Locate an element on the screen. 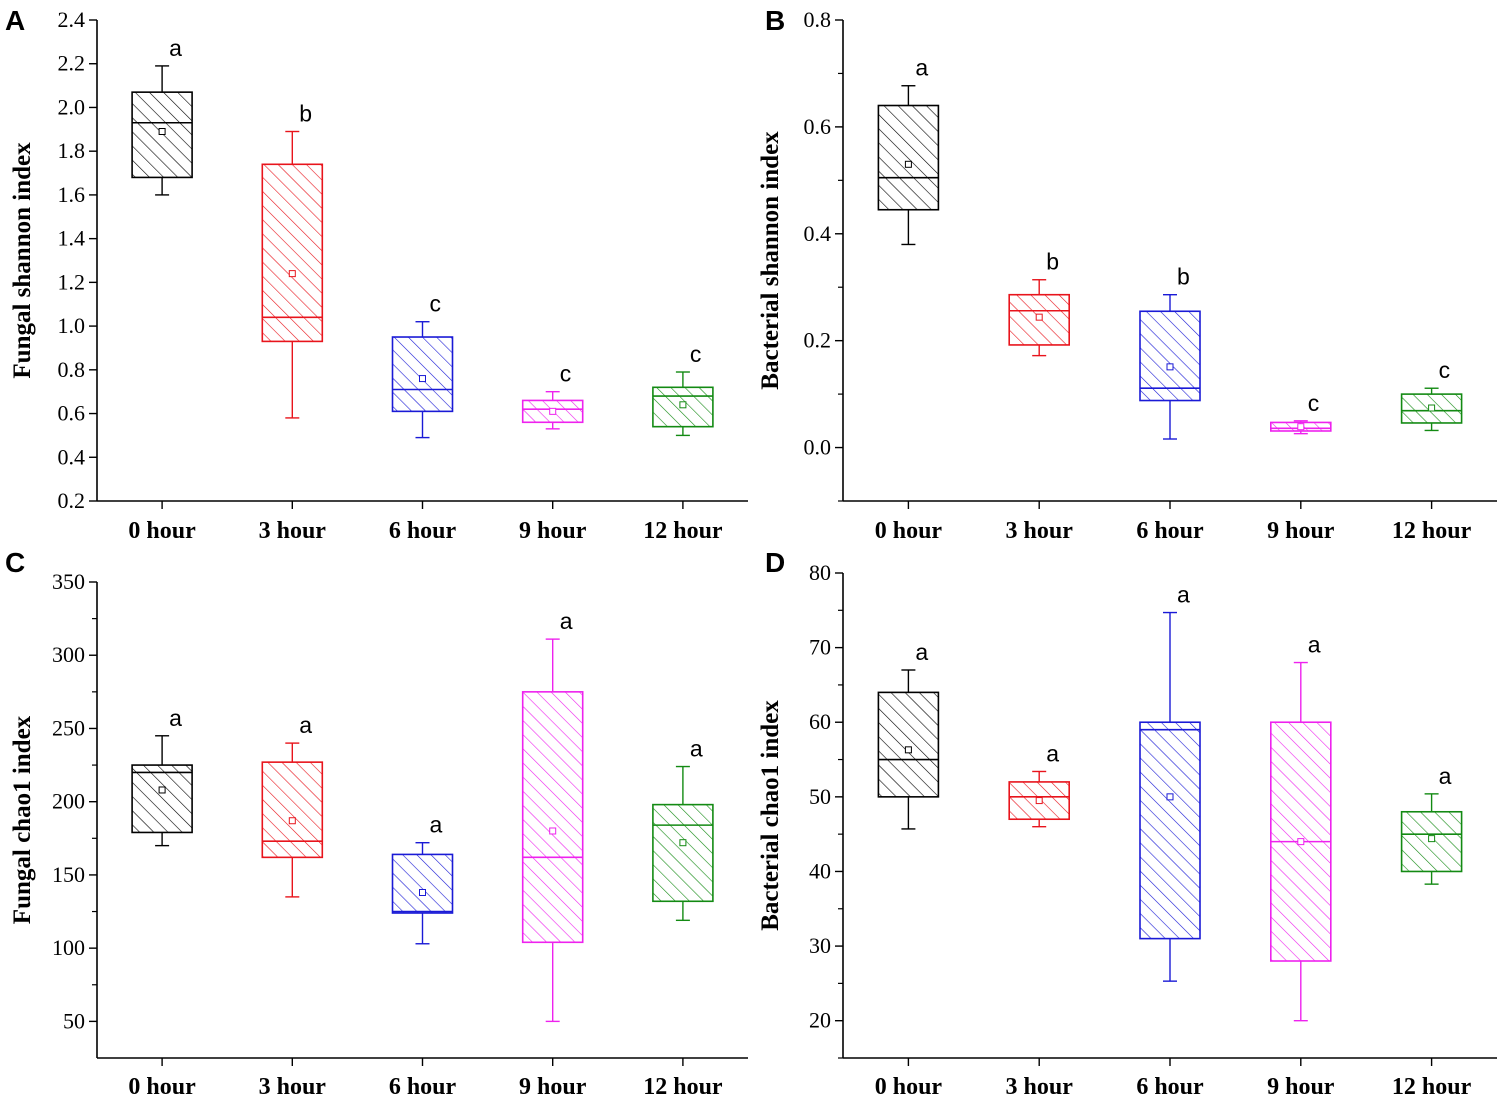  box-2: c is located at coordinates (422, 365).